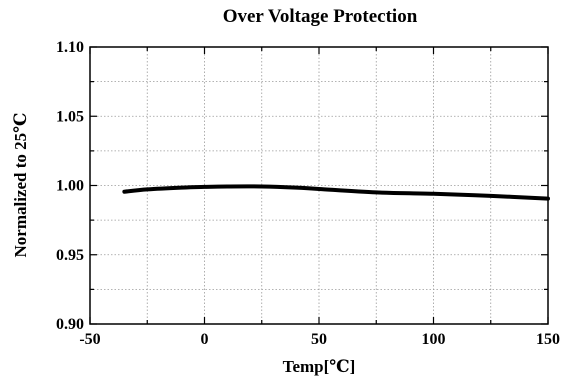 The width and height of the screenshot is (575, 383). What do you see at coordinates (434, 339) in the screenshot?
I see `x-tick-label: 100` at bounding box center [434, 339].